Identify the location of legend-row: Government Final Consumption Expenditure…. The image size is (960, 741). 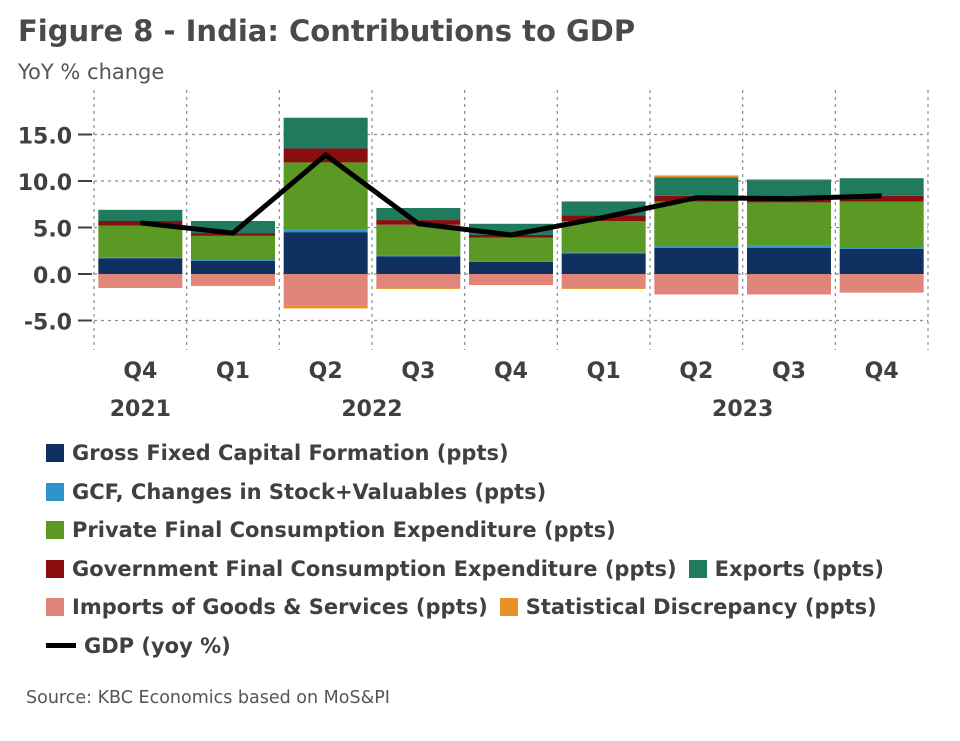
(471, 569).